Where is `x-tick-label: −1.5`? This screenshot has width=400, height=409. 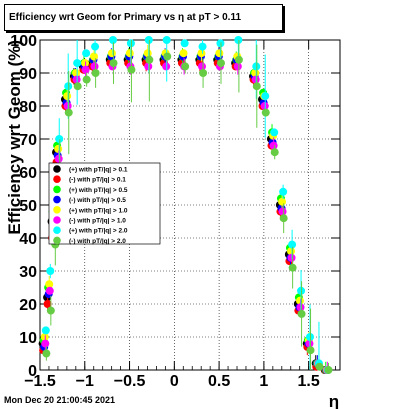
x-tick-label: −1.5 is located at coordinates (40, 381).